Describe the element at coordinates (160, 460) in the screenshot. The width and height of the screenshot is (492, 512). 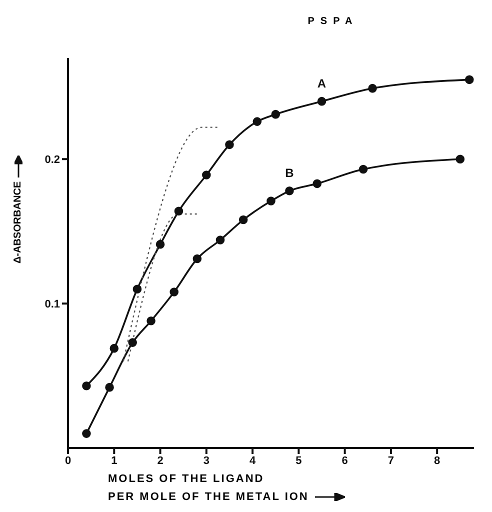
I see `x-tick-label: 2` at that location.